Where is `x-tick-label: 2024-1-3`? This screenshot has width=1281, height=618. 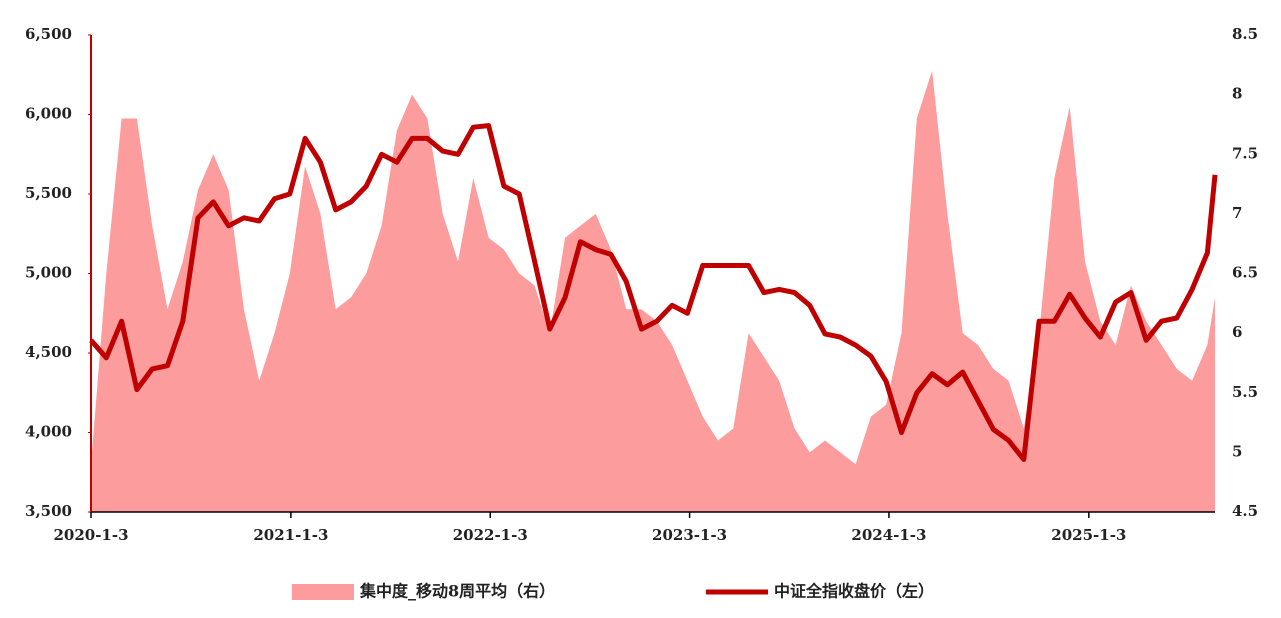 x-tick-label: 2024-1-3 is located at coordinates (888, 535).